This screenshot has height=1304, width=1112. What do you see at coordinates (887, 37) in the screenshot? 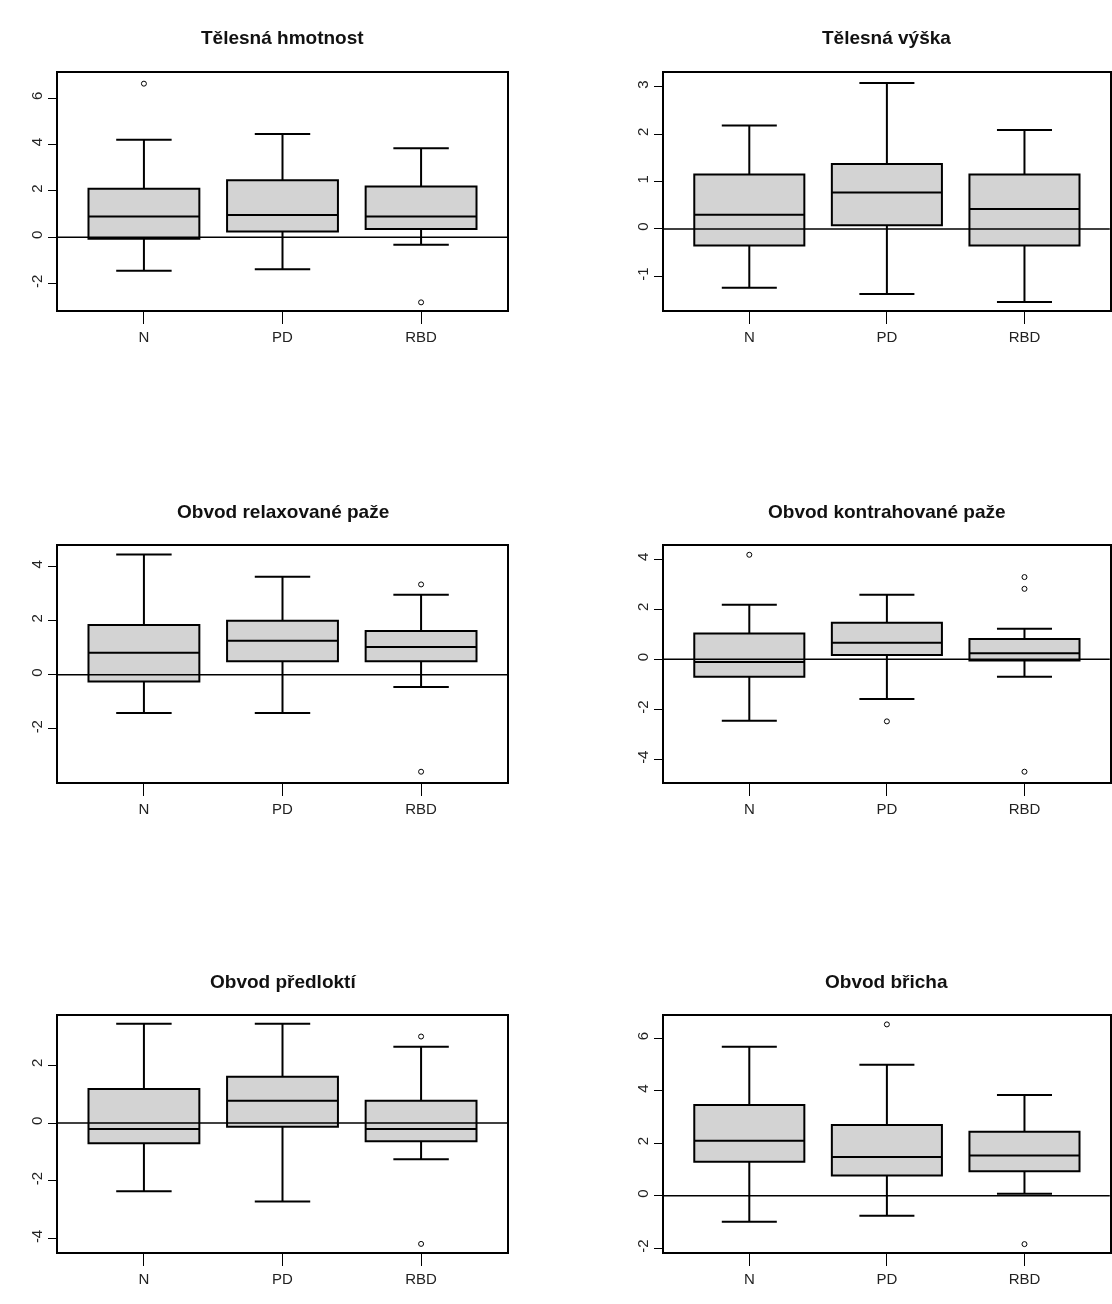
I see `chart-title: Tělesná výška` at bounding box center [887, 37].